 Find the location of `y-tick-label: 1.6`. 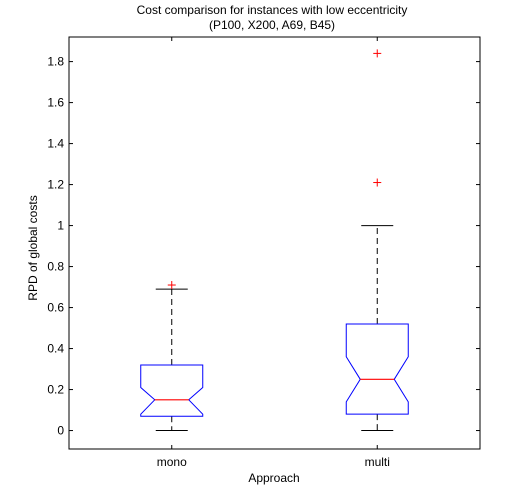

y-tick-label: 1.6 is located at coordinates (55, 103).